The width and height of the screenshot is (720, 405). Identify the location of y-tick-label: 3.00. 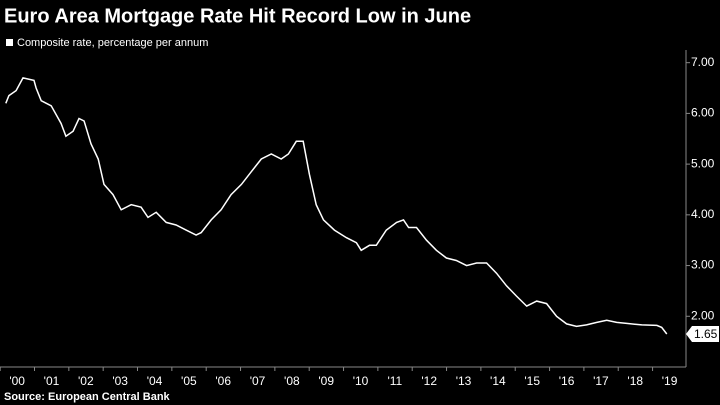
(703, 265).